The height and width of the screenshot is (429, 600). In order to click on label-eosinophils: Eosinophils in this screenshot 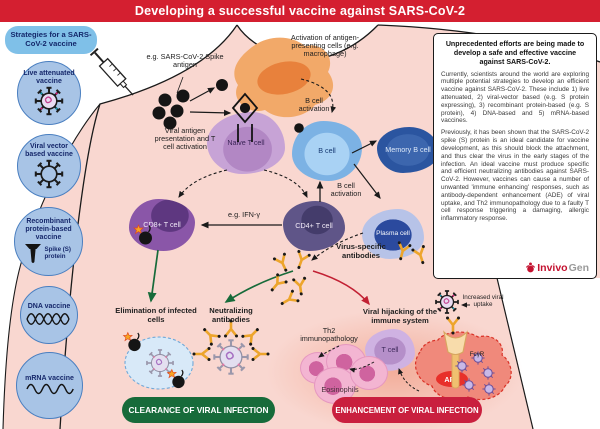, I will do `click(340, 389)`.